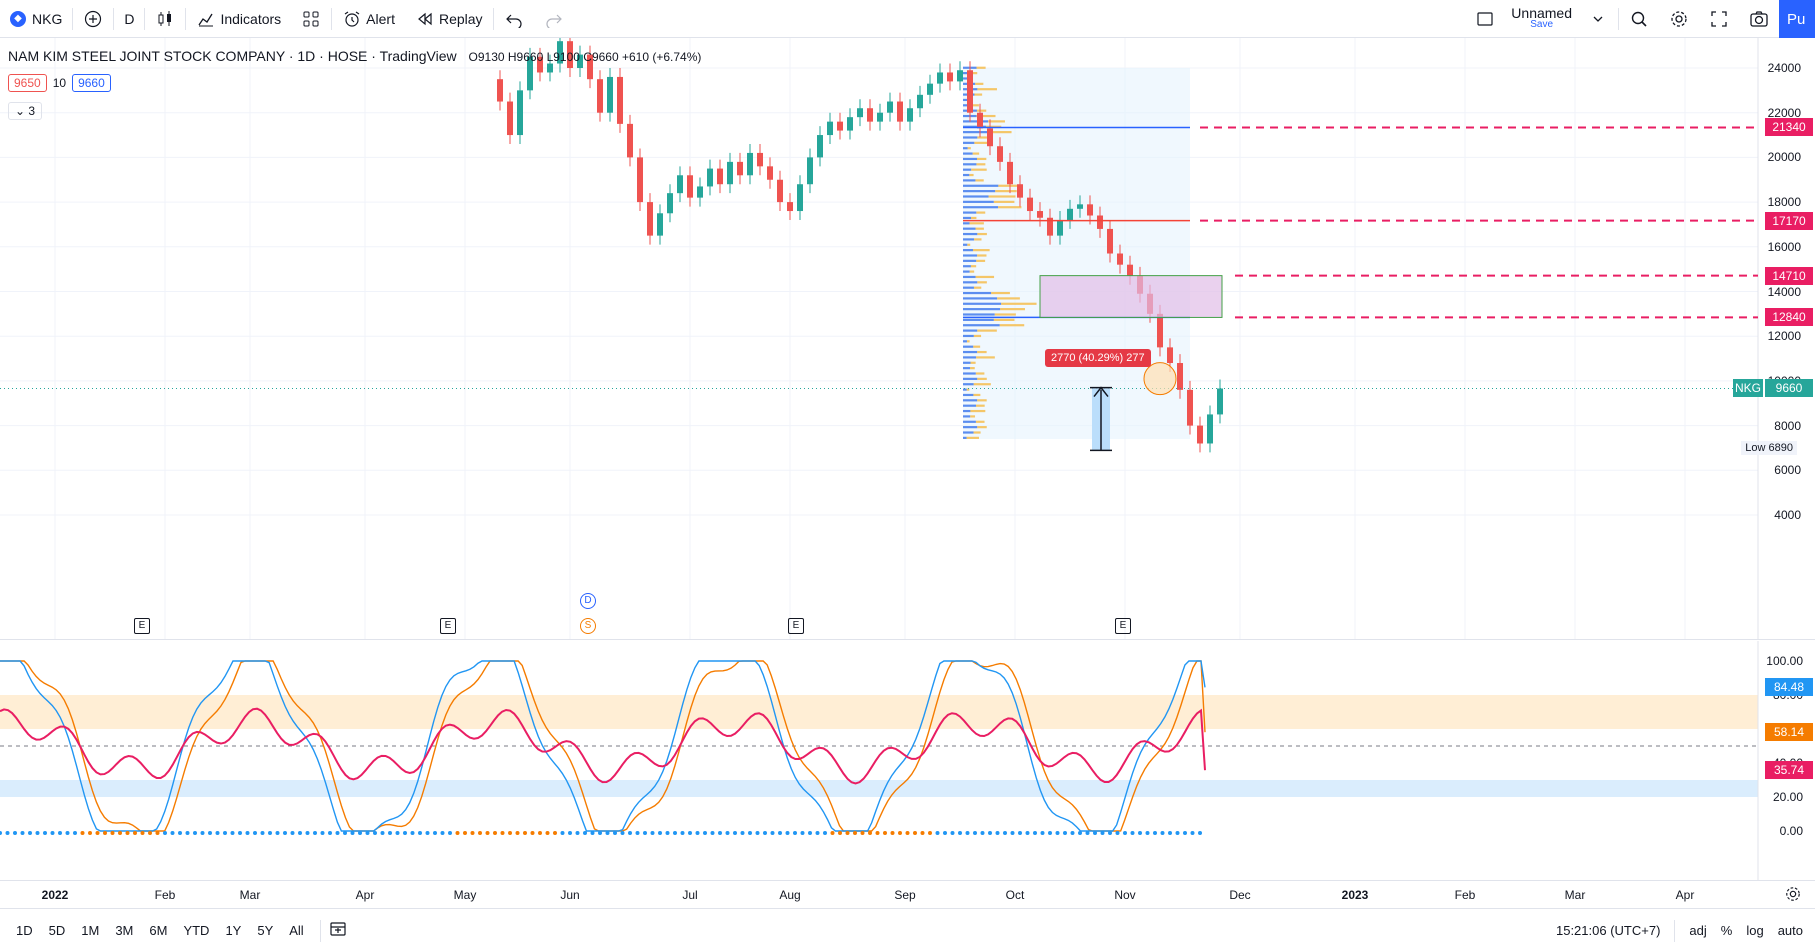 This screenshot has height=952, width=1815. Describe the element at coordinates (1793, 895) in the screenshot. I see `axis-settings-button` at that location.